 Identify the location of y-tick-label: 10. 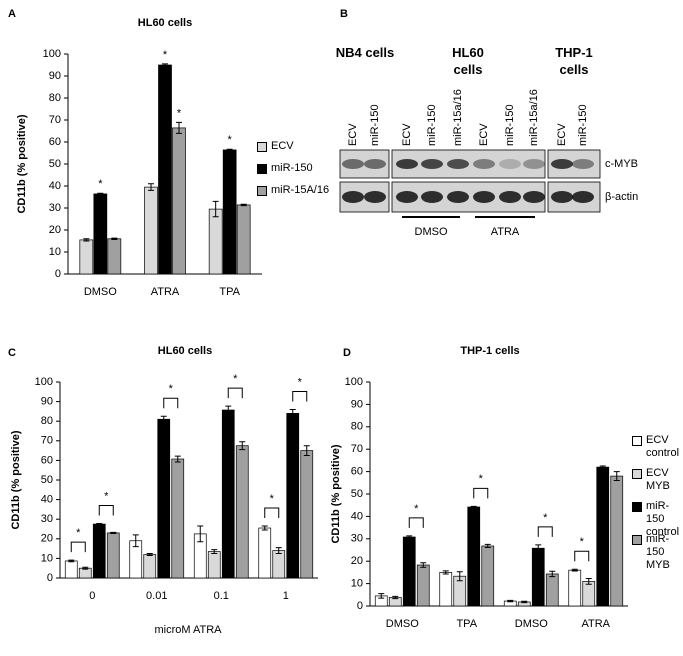
(47, 558).